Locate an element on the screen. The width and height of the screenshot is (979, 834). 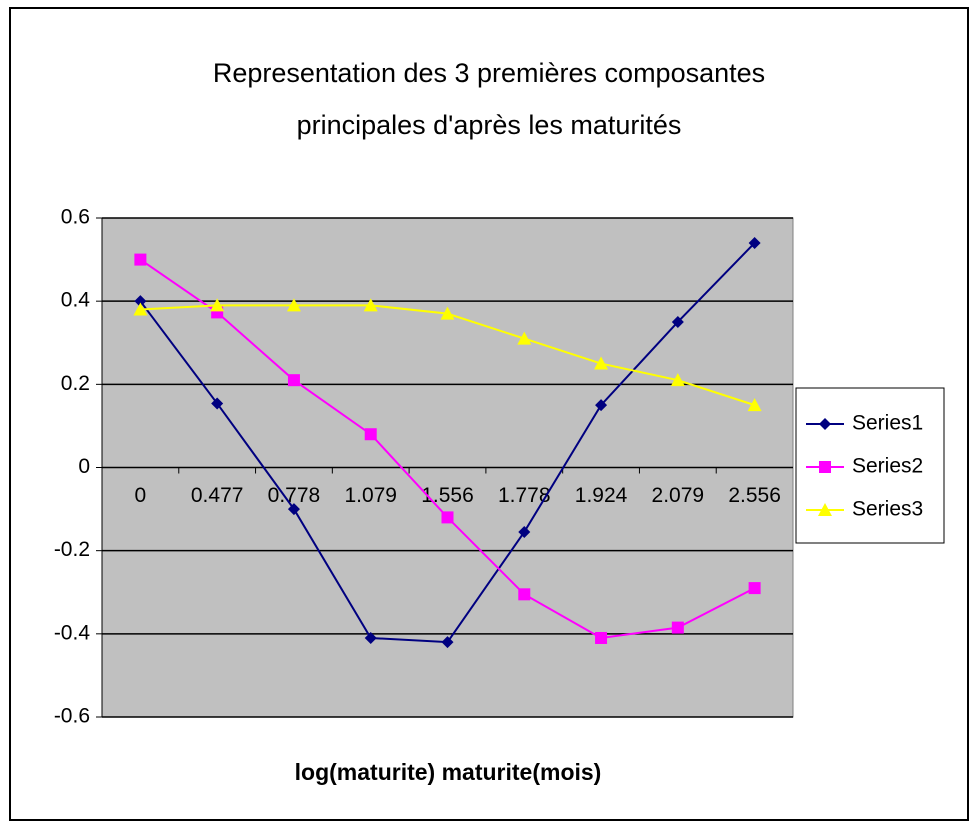
x-tick-label: 2.079 is located at coordinates (678, 495).